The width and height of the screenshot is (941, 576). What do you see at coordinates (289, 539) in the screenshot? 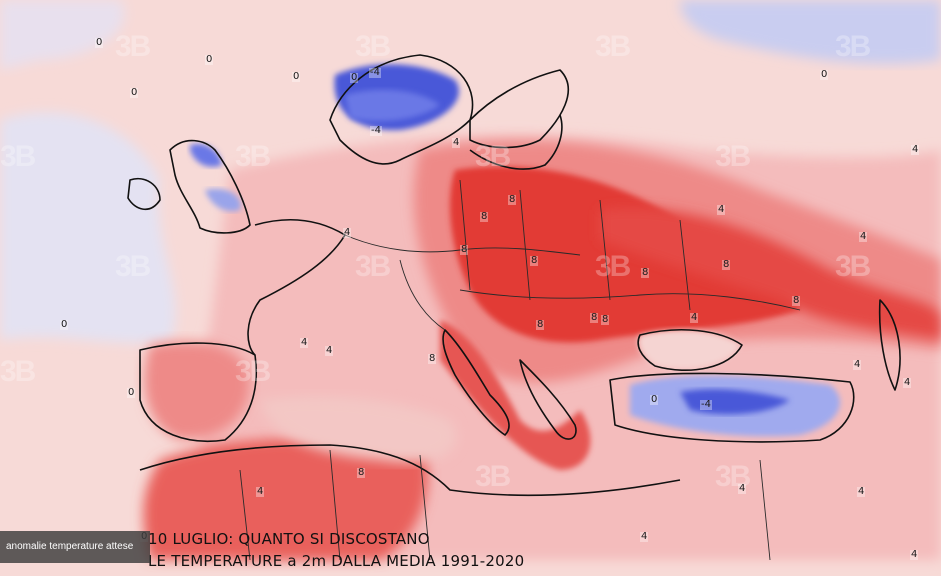
I see `map-title-line1: 10 LUGLIO: QUANTO SI DISCOSTANO` at bounding box center [289, 539].